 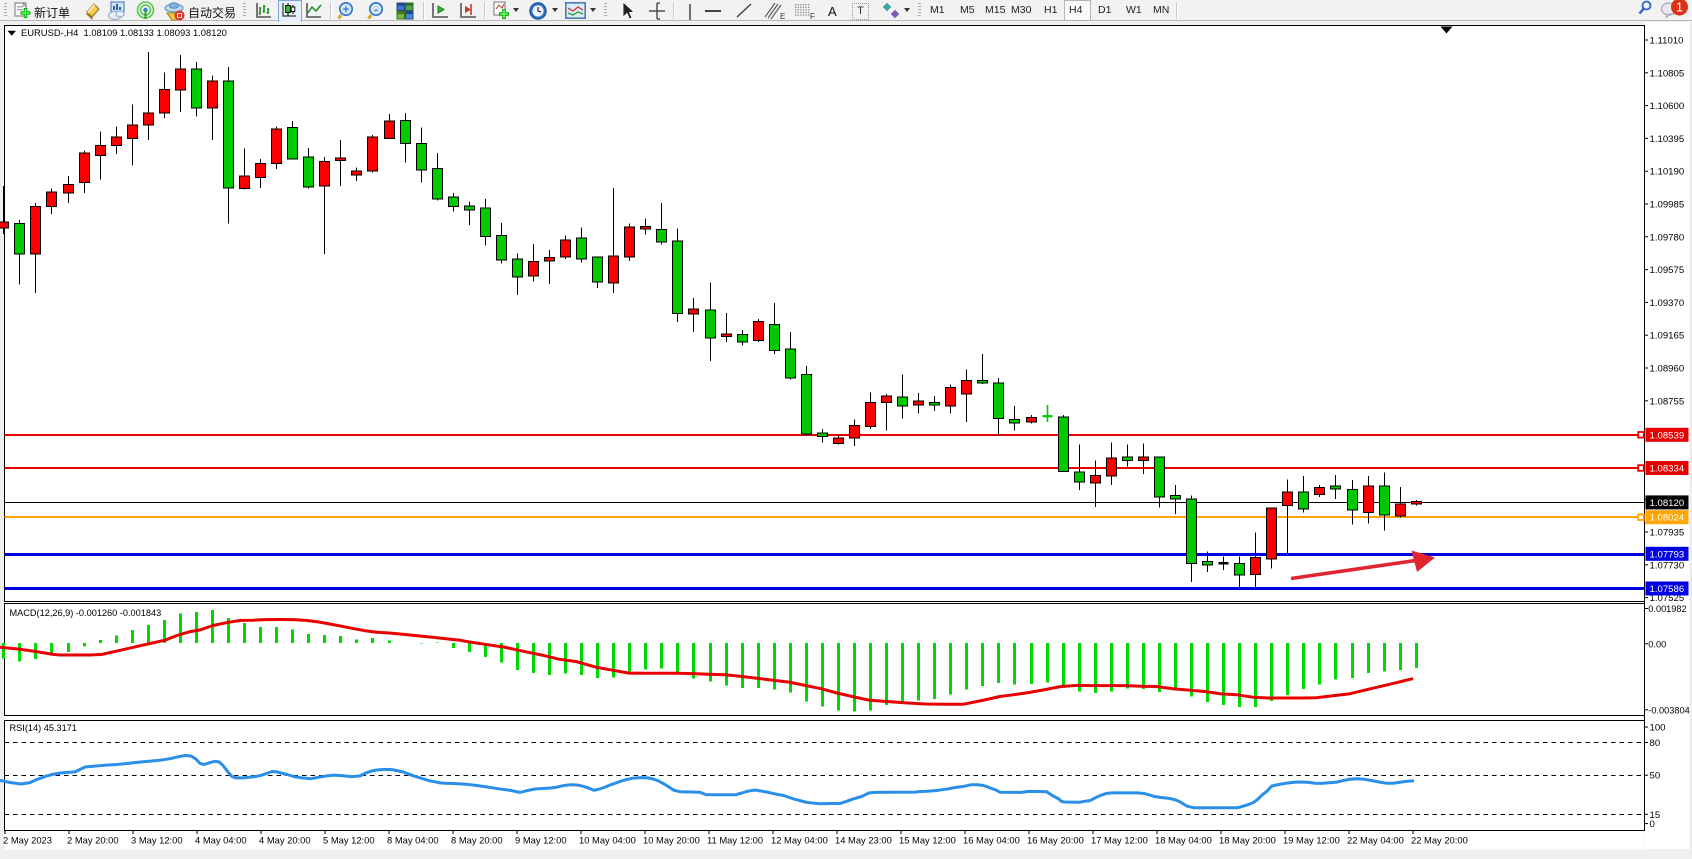 I want to click on svg-text: 1.10190, so click(x=1667, y=172).